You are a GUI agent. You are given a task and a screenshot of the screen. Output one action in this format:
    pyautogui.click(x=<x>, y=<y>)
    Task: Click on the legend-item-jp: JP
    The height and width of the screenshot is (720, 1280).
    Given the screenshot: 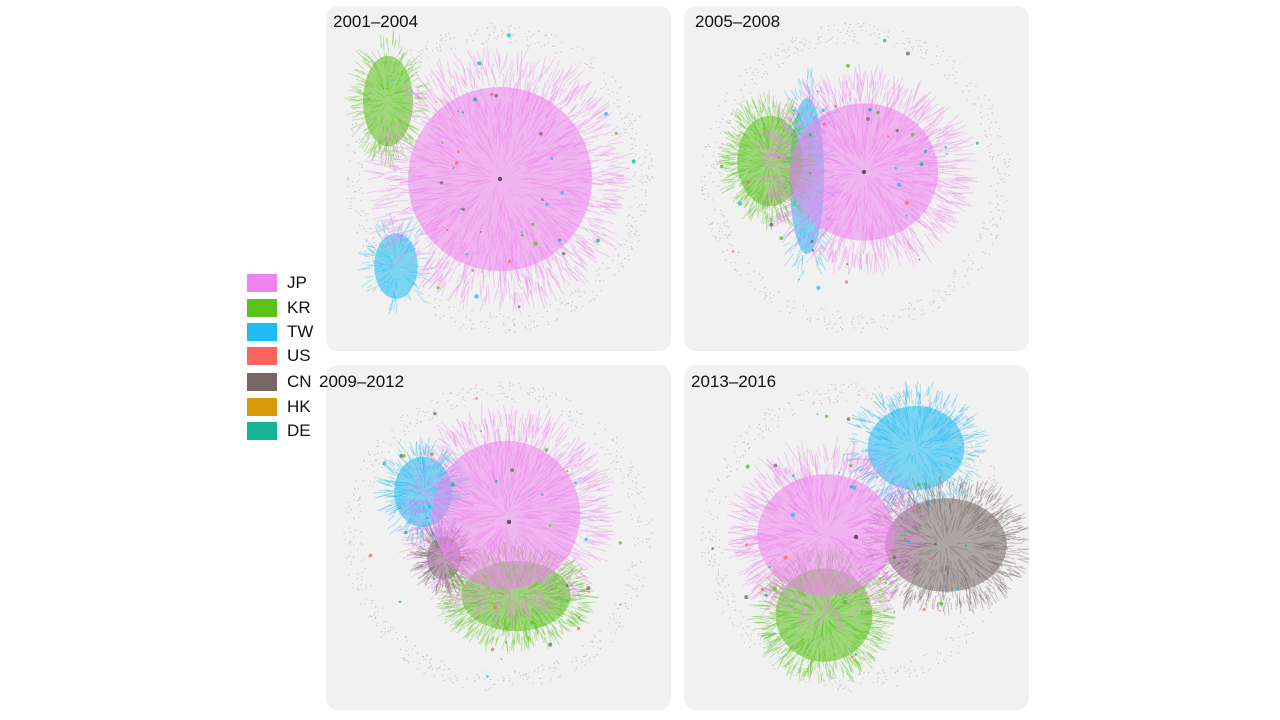 What is the action you would take?
    pyautogui.click(x=287, y=283)
    